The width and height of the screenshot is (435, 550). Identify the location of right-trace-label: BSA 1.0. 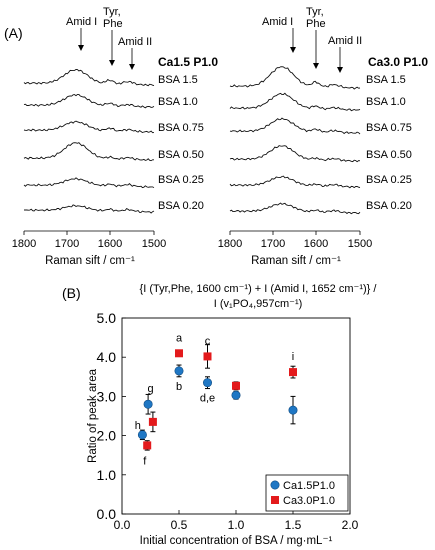
(386, 102).